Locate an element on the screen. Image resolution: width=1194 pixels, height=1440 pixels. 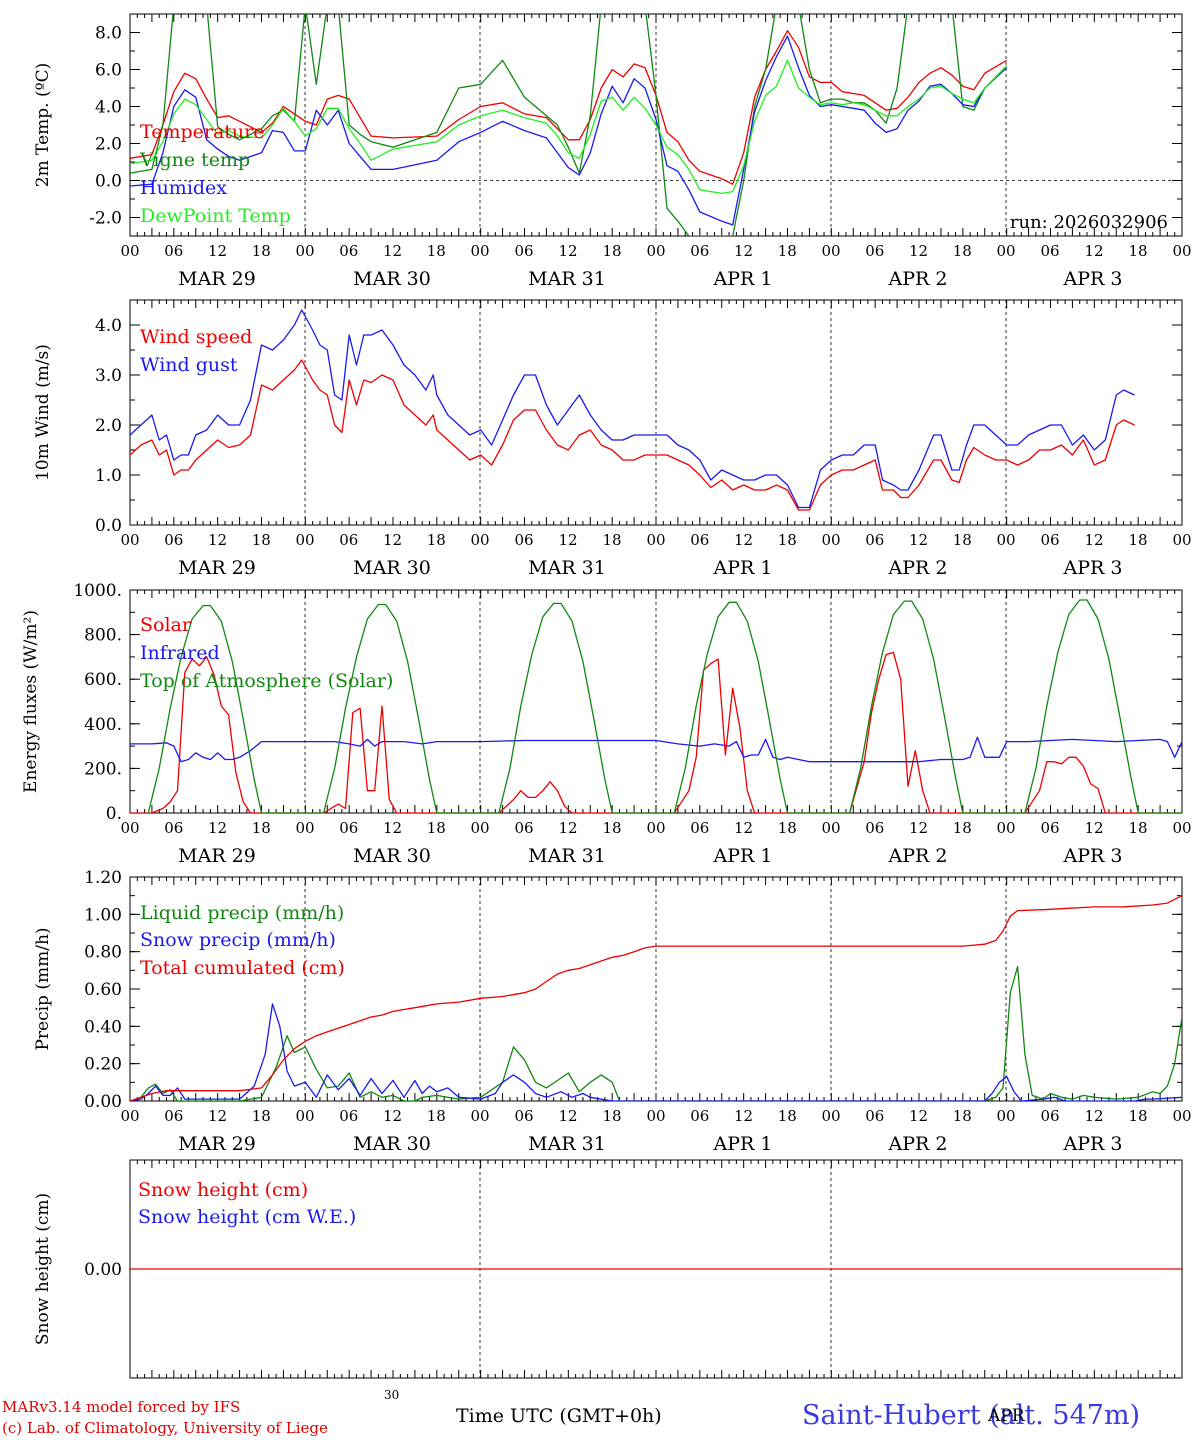
legend-entry: Snow height (cm W.E.) is located at coordinates (247, 1217).